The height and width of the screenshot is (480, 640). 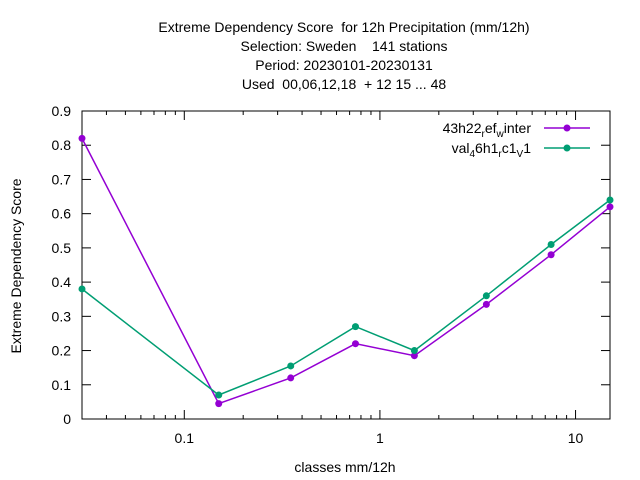 I want to click on title-line: Used 00,06,12,18 + 12 15 ... 48, so click(x=344, y=84).